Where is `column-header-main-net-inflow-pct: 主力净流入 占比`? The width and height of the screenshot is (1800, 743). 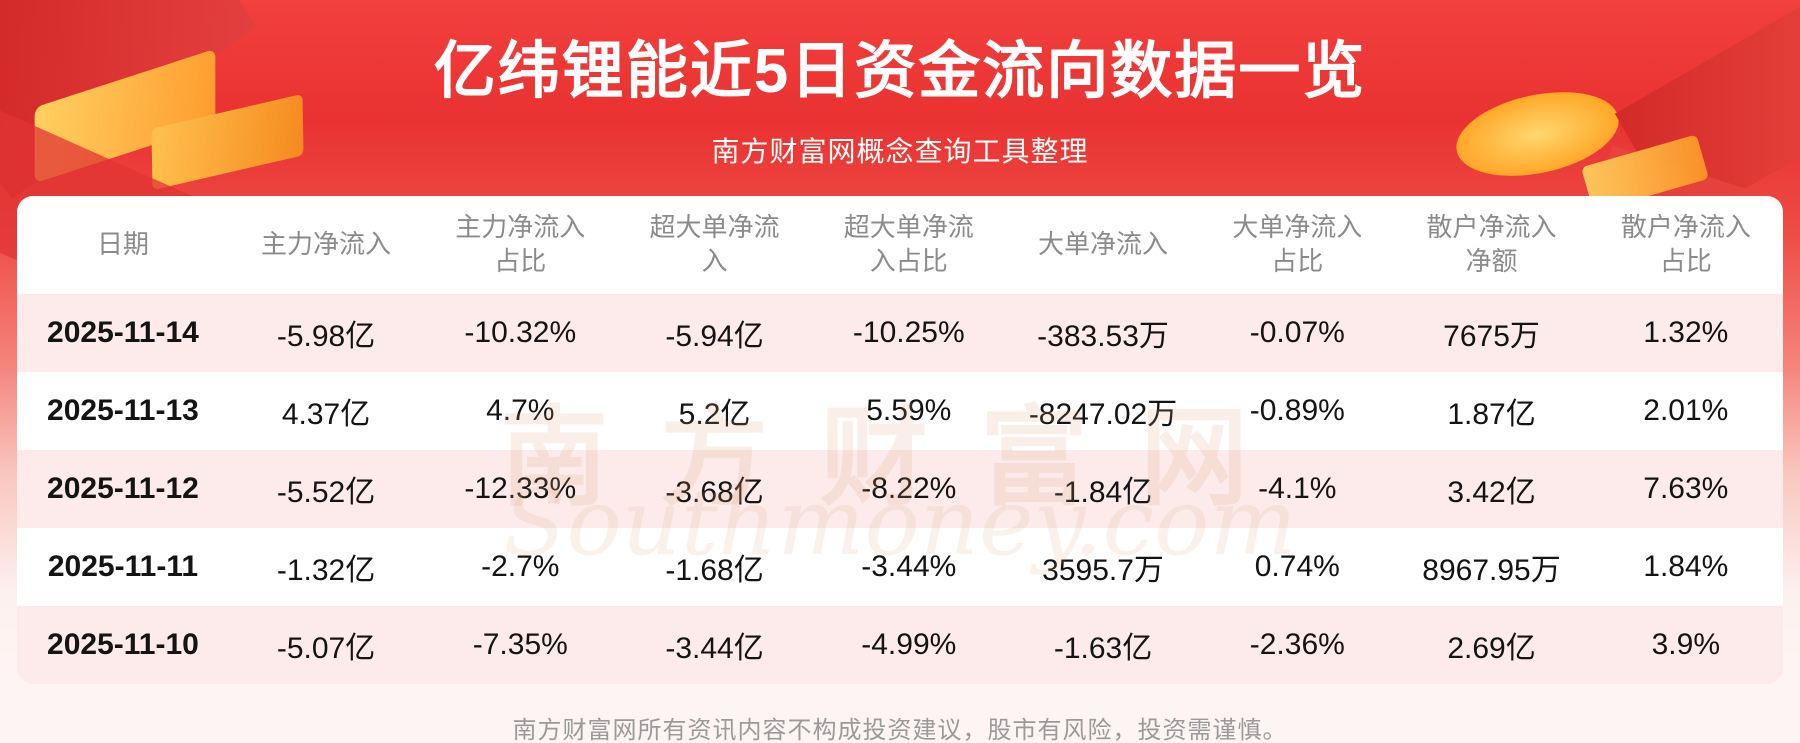 column-header-main-net-inflow-pct: 主力净流入 占比 is located at coordinates (520, 244).